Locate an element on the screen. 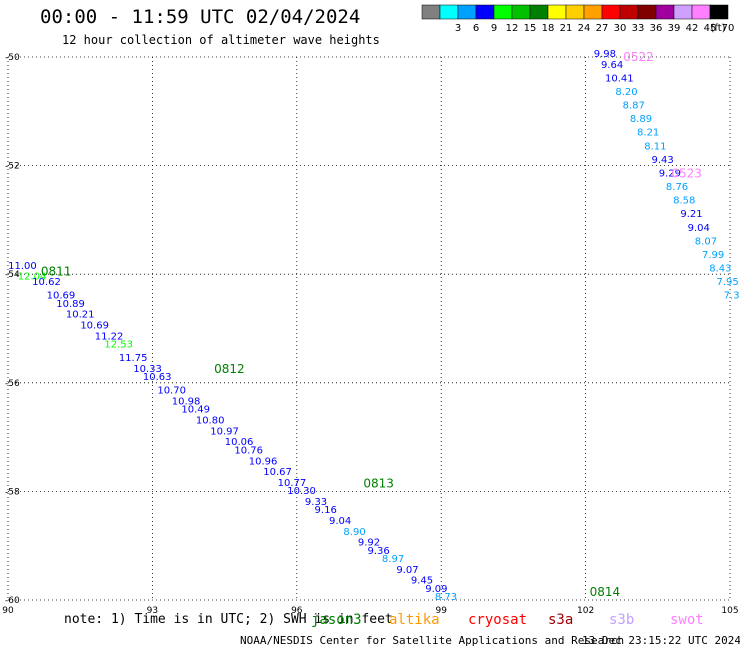 The image size is (740, 650). data-point-label: 10.76 is located at coordinates (248, 450).